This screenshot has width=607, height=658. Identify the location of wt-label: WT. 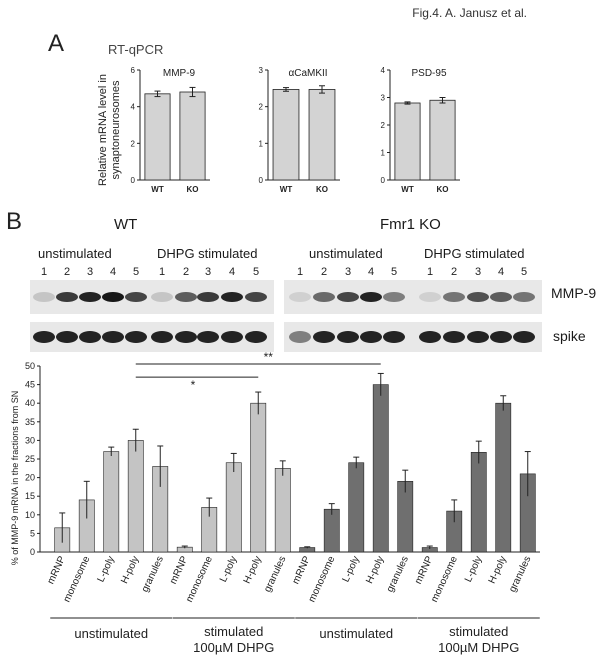
(126, 224).